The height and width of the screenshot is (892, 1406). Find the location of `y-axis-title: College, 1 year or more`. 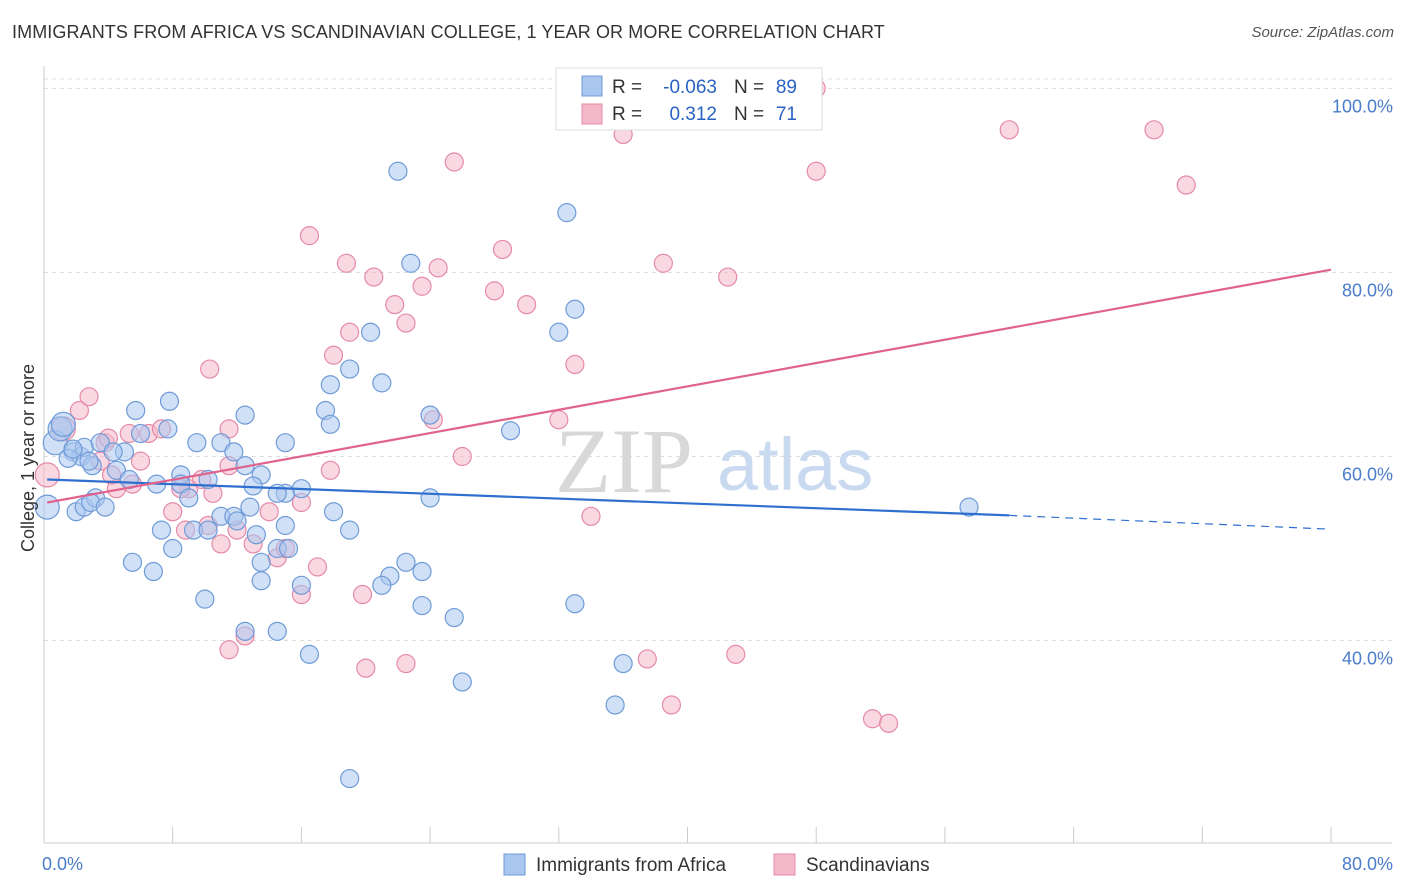

y-axis-title: College, 1 year or more is located at coordinates (28, 458).